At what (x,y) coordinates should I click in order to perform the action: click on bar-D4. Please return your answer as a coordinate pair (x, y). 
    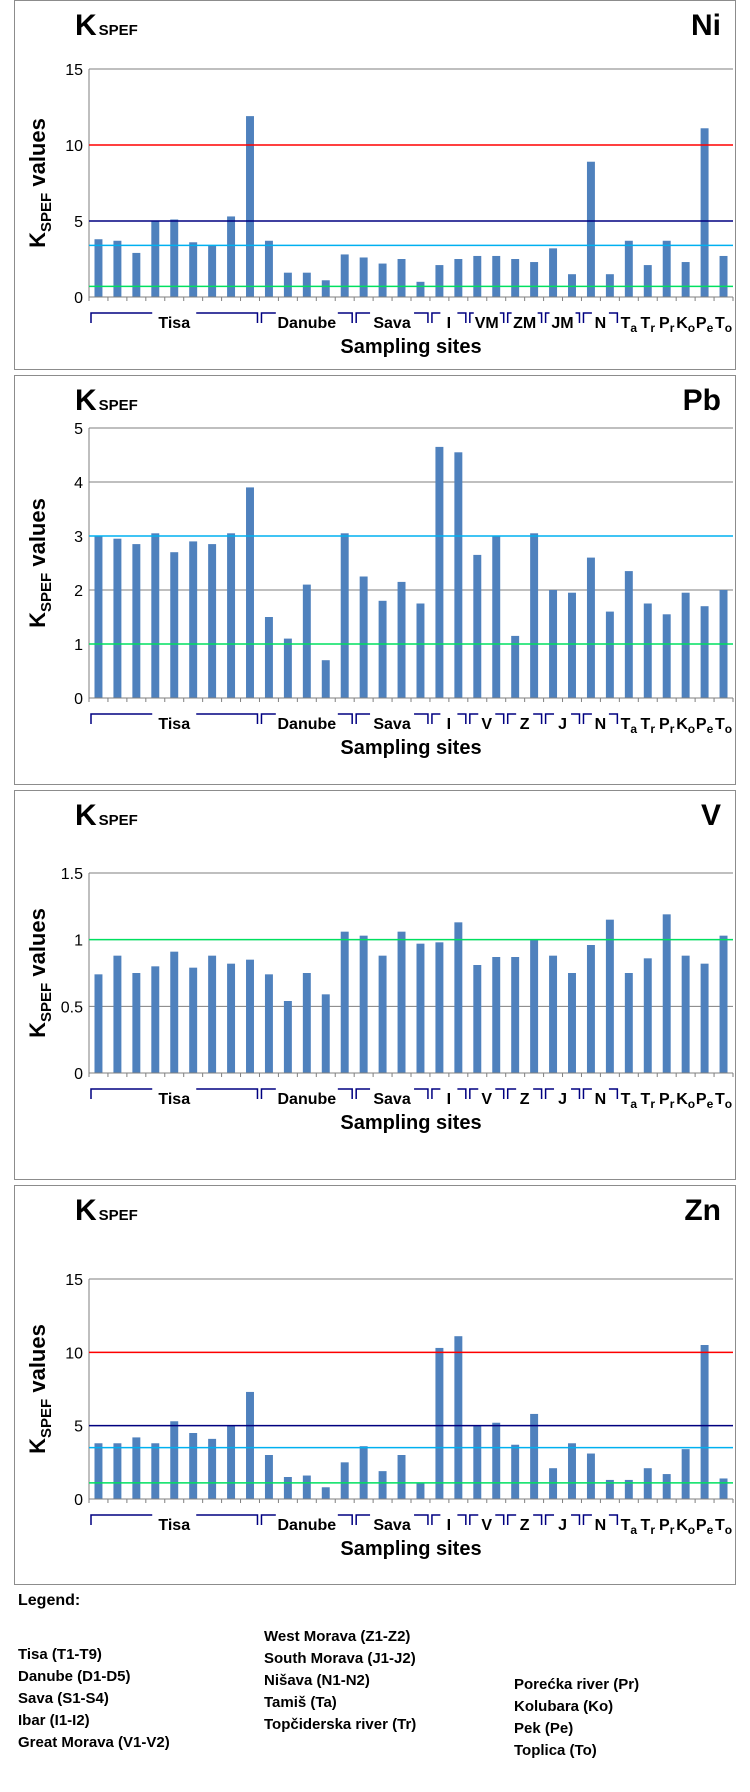
    Looking at the image, I should click on (325, 288).